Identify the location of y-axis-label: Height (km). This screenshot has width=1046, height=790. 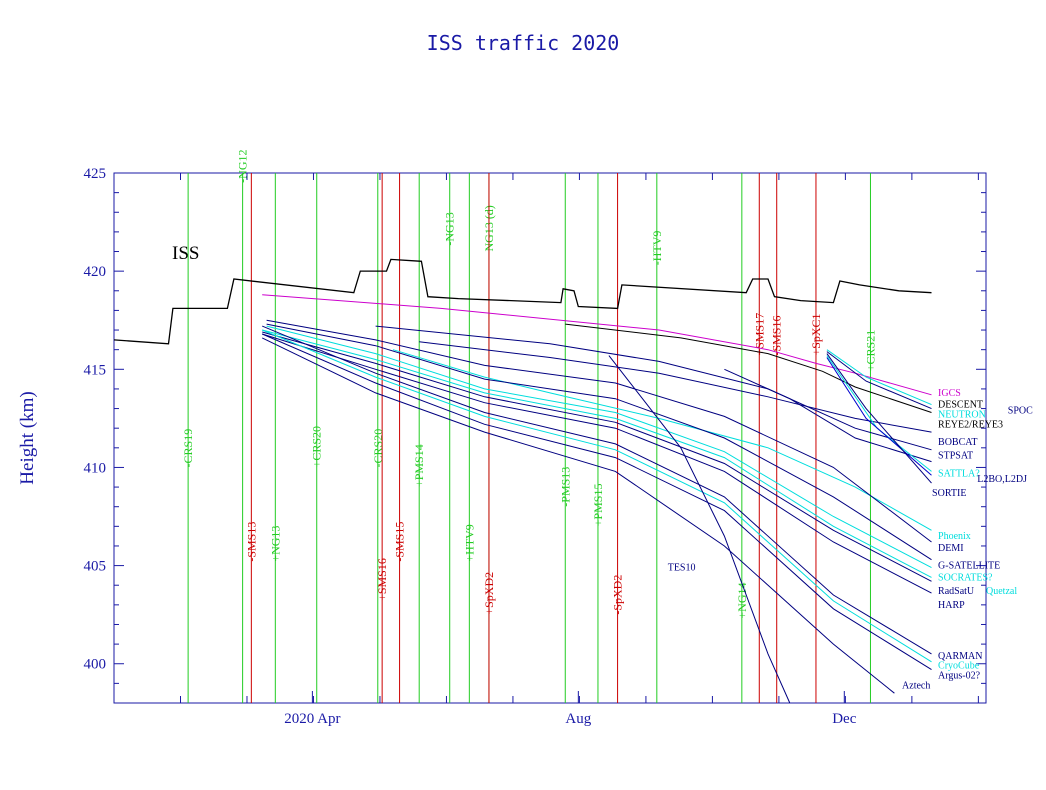
(27, 437).